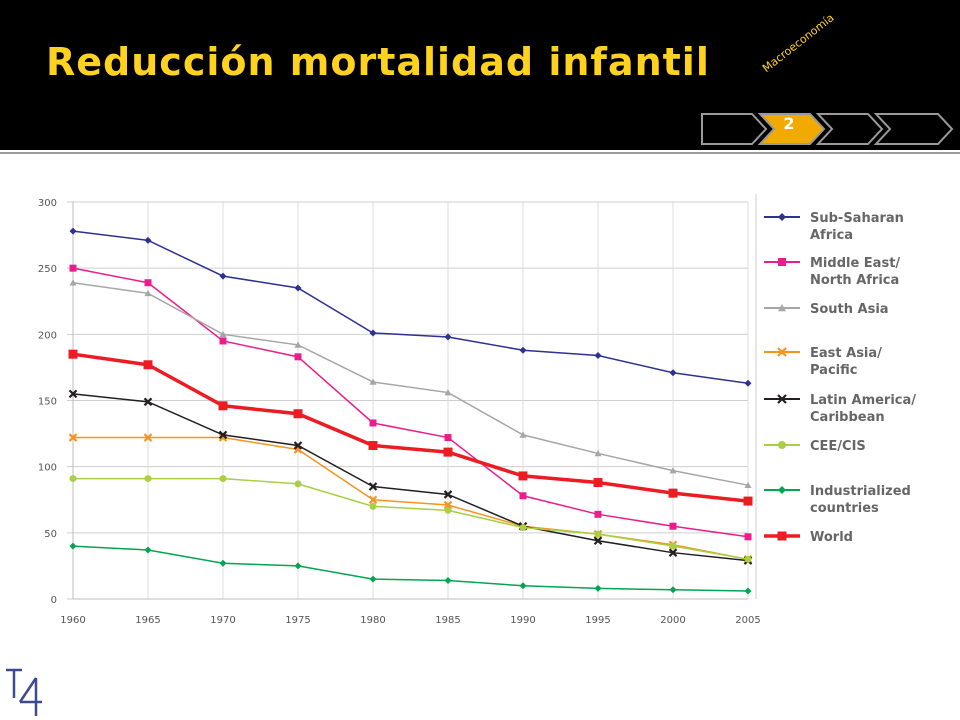  I want to click on y-tick-label: 100, so click(47, 468).